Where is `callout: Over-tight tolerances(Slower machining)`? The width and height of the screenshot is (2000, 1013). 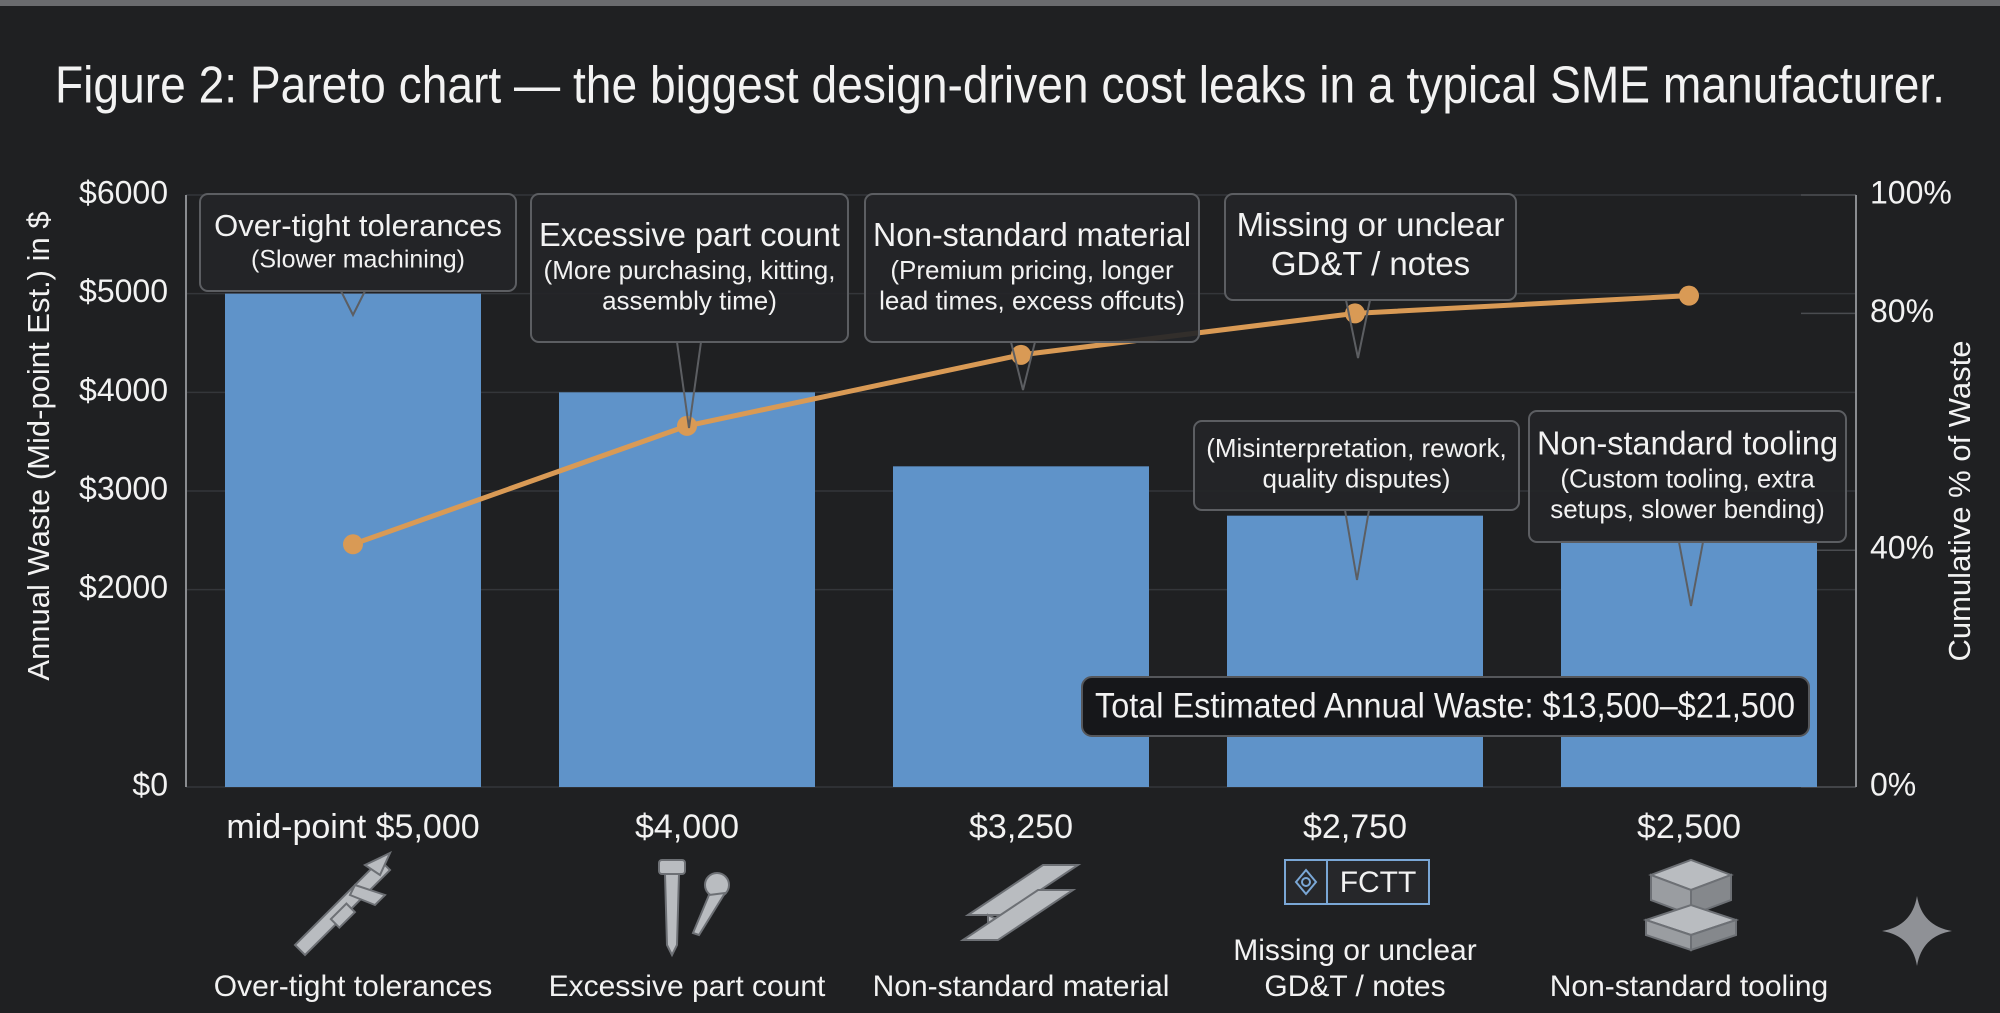 callout: Over-tight tolerances(Slower machining) is located at coordinates (358, 255).